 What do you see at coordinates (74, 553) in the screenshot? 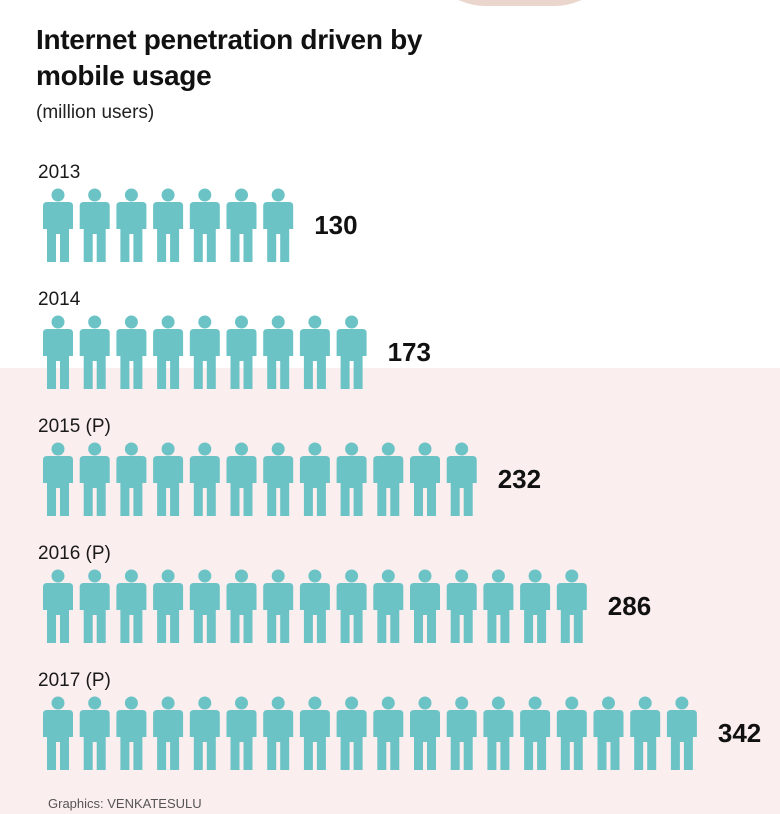
I see `year-label: 2016 (P)` at bounding box center [74, 553].